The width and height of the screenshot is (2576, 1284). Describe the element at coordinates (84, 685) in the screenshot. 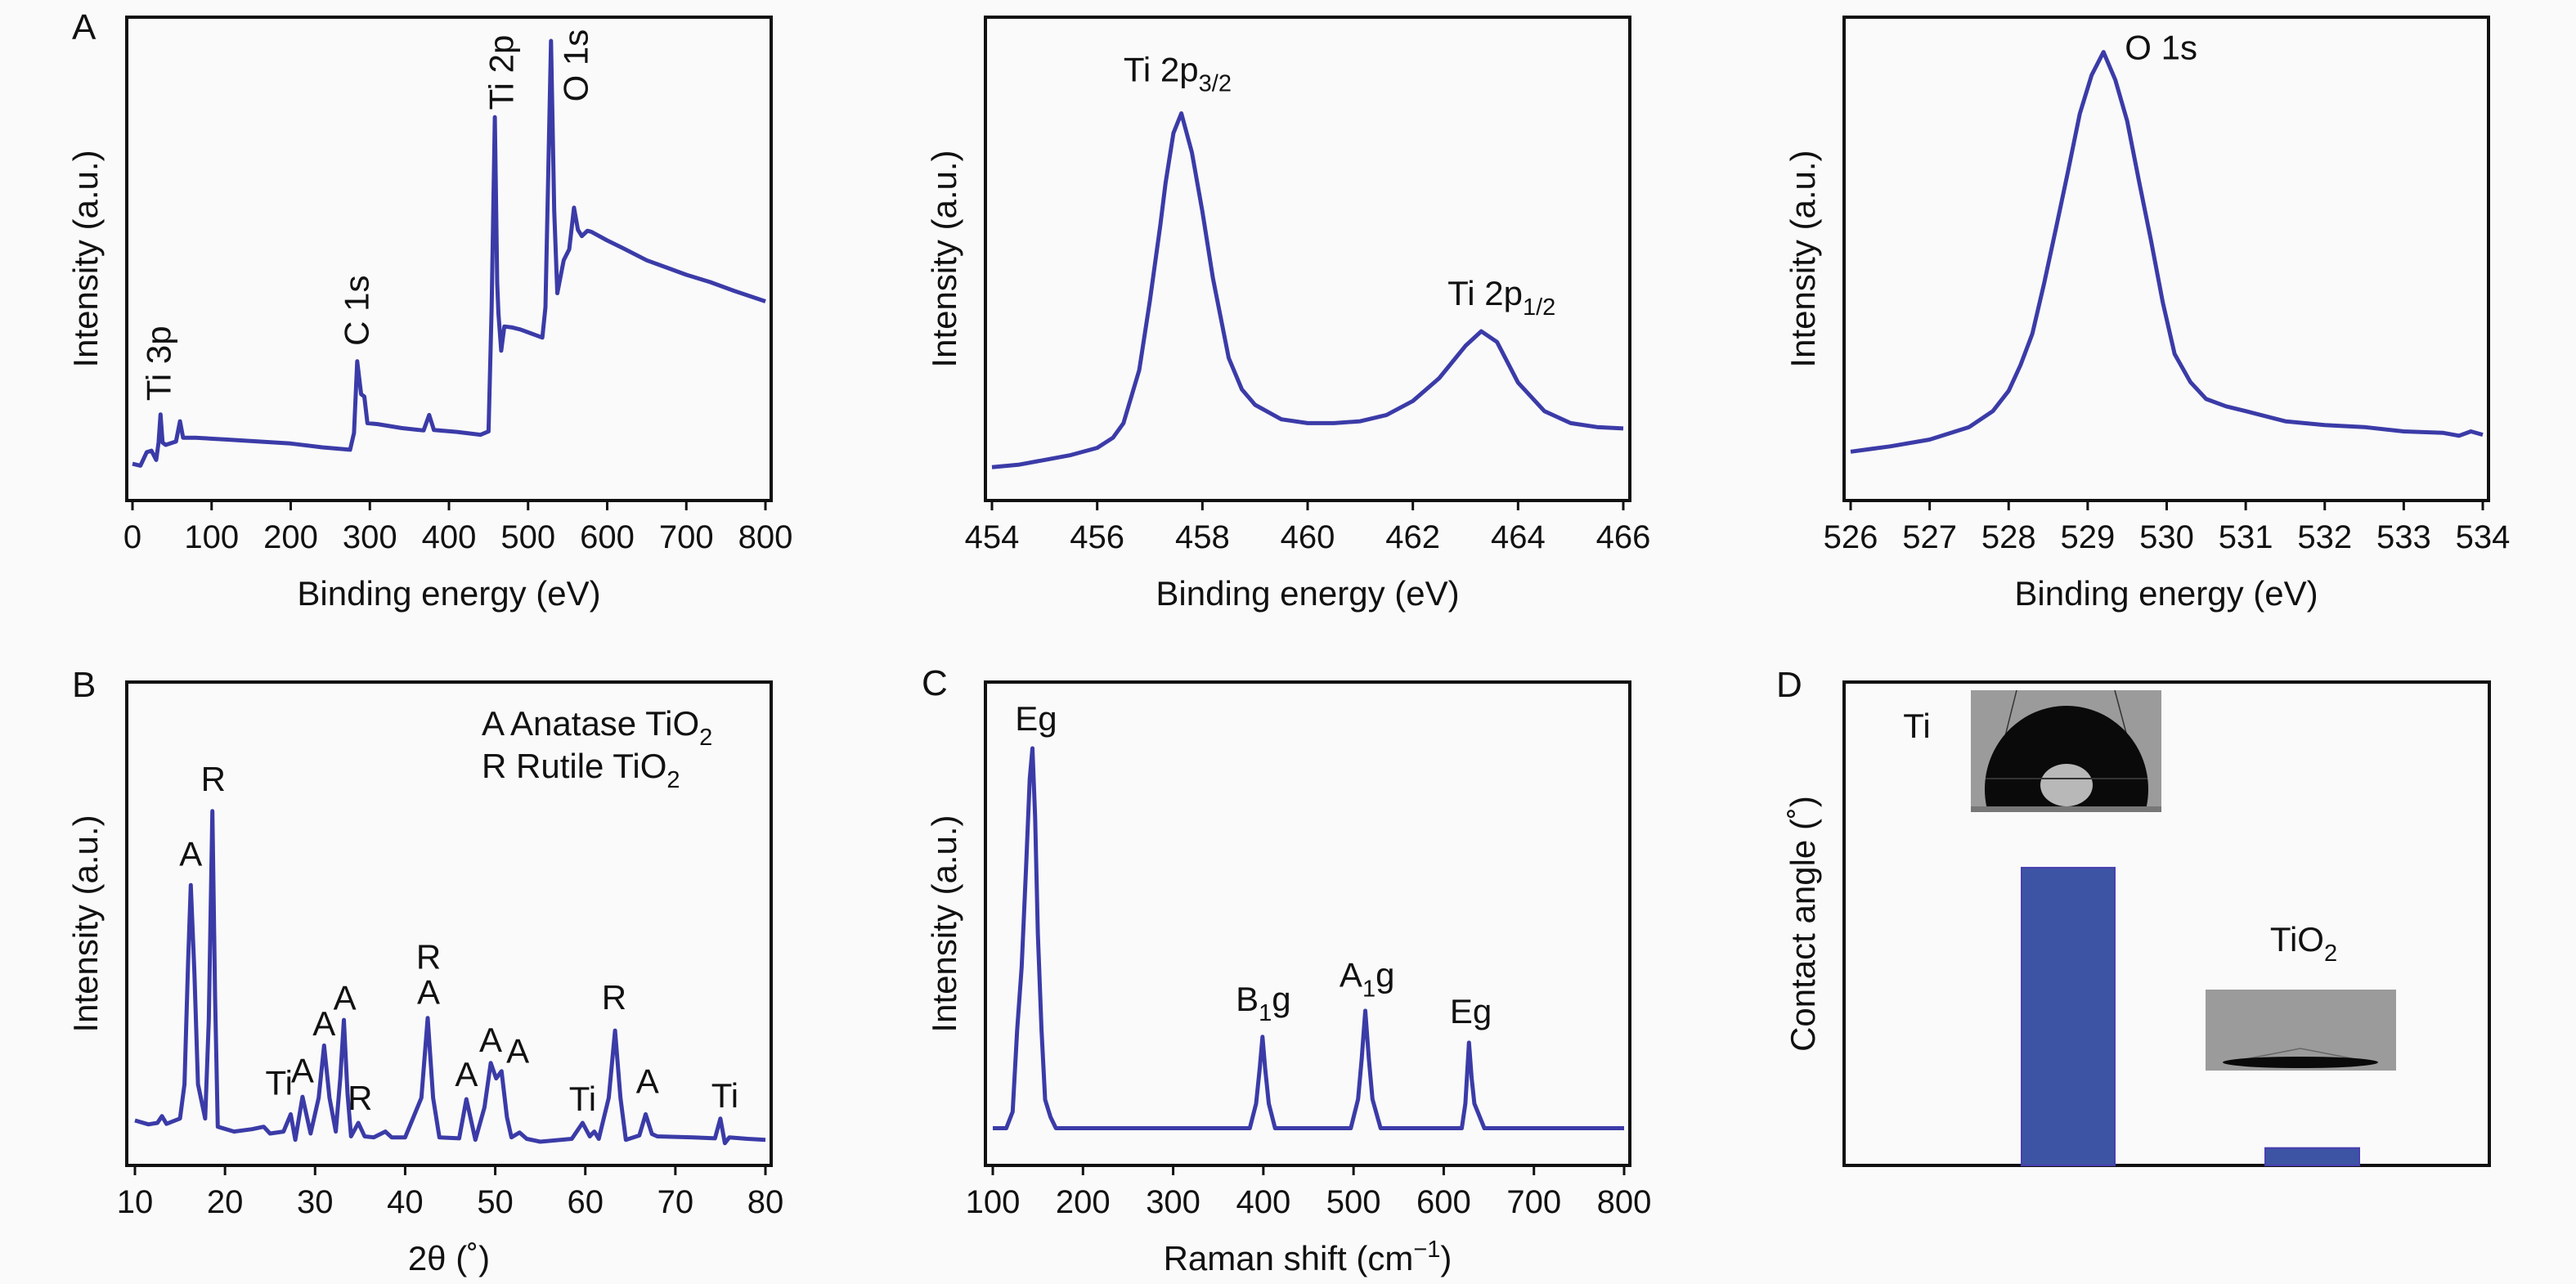

I see `panel-letter: B` at that location.